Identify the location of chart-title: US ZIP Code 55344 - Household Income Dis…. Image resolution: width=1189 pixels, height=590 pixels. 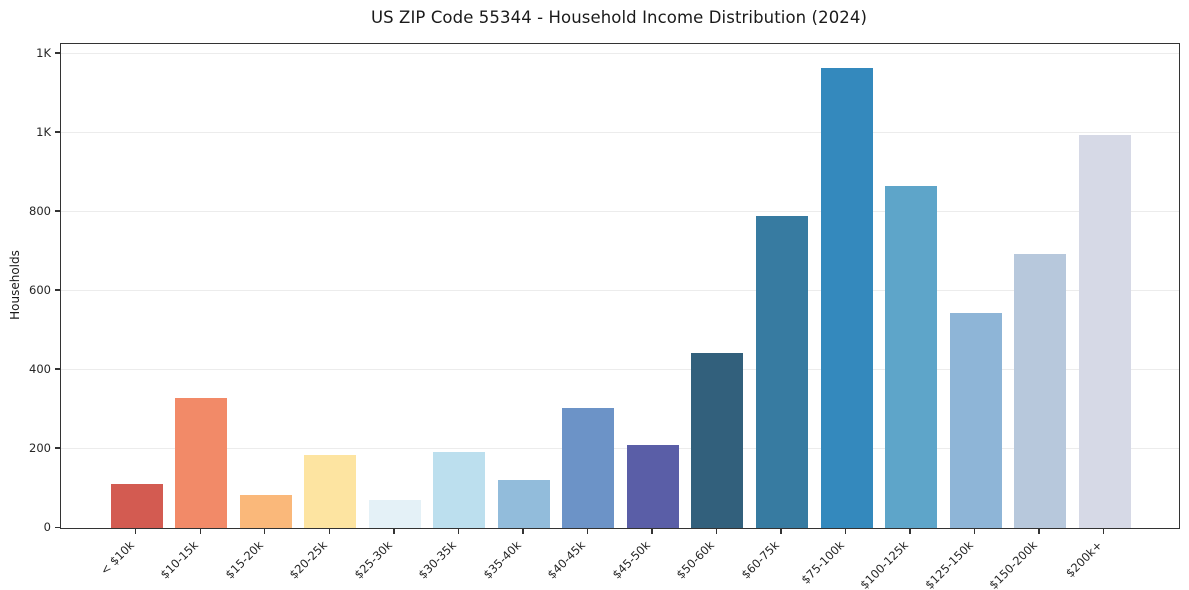
(619, 17).